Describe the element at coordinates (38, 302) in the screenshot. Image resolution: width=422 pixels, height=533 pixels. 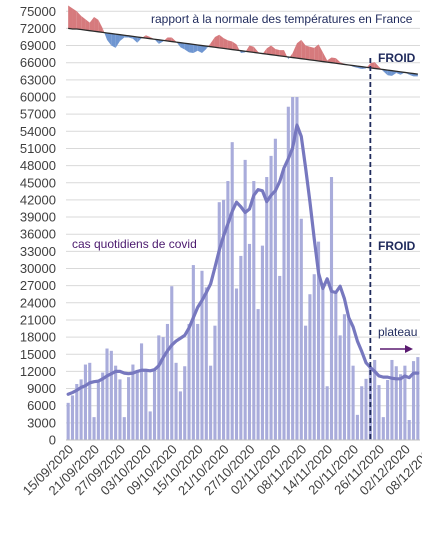
I see `y-tick-label: 24000` at that location.